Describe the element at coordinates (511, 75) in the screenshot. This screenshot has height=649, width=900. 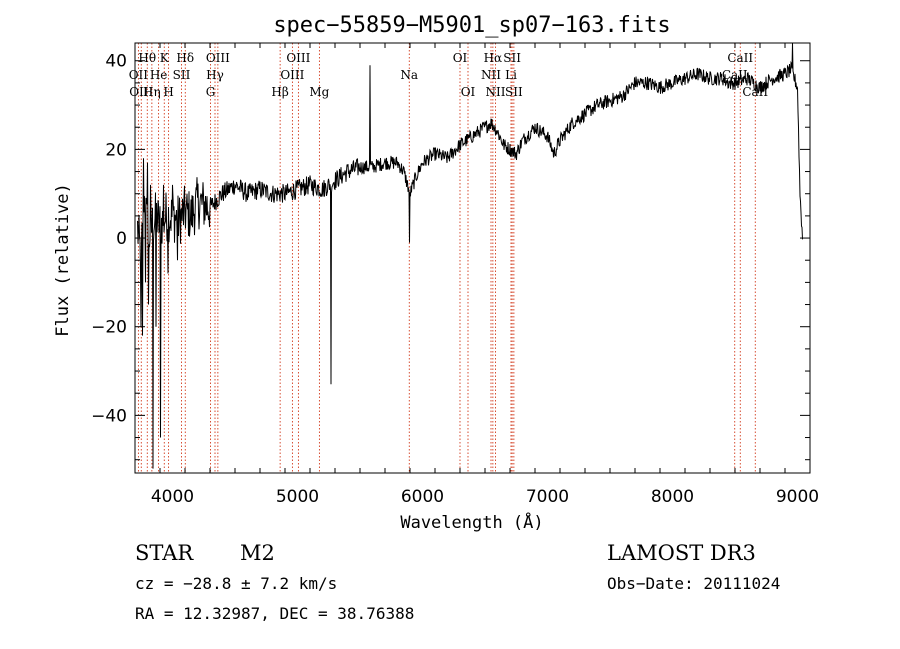
I see `line-label: Li` at that location.